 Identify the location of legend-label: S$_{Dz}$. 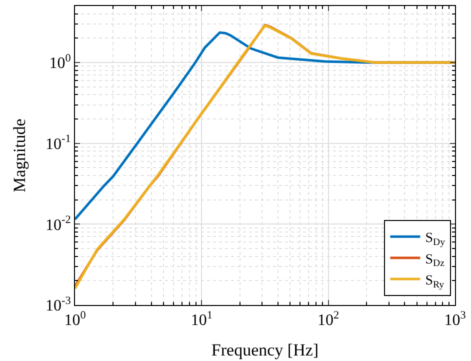
(435, 261).